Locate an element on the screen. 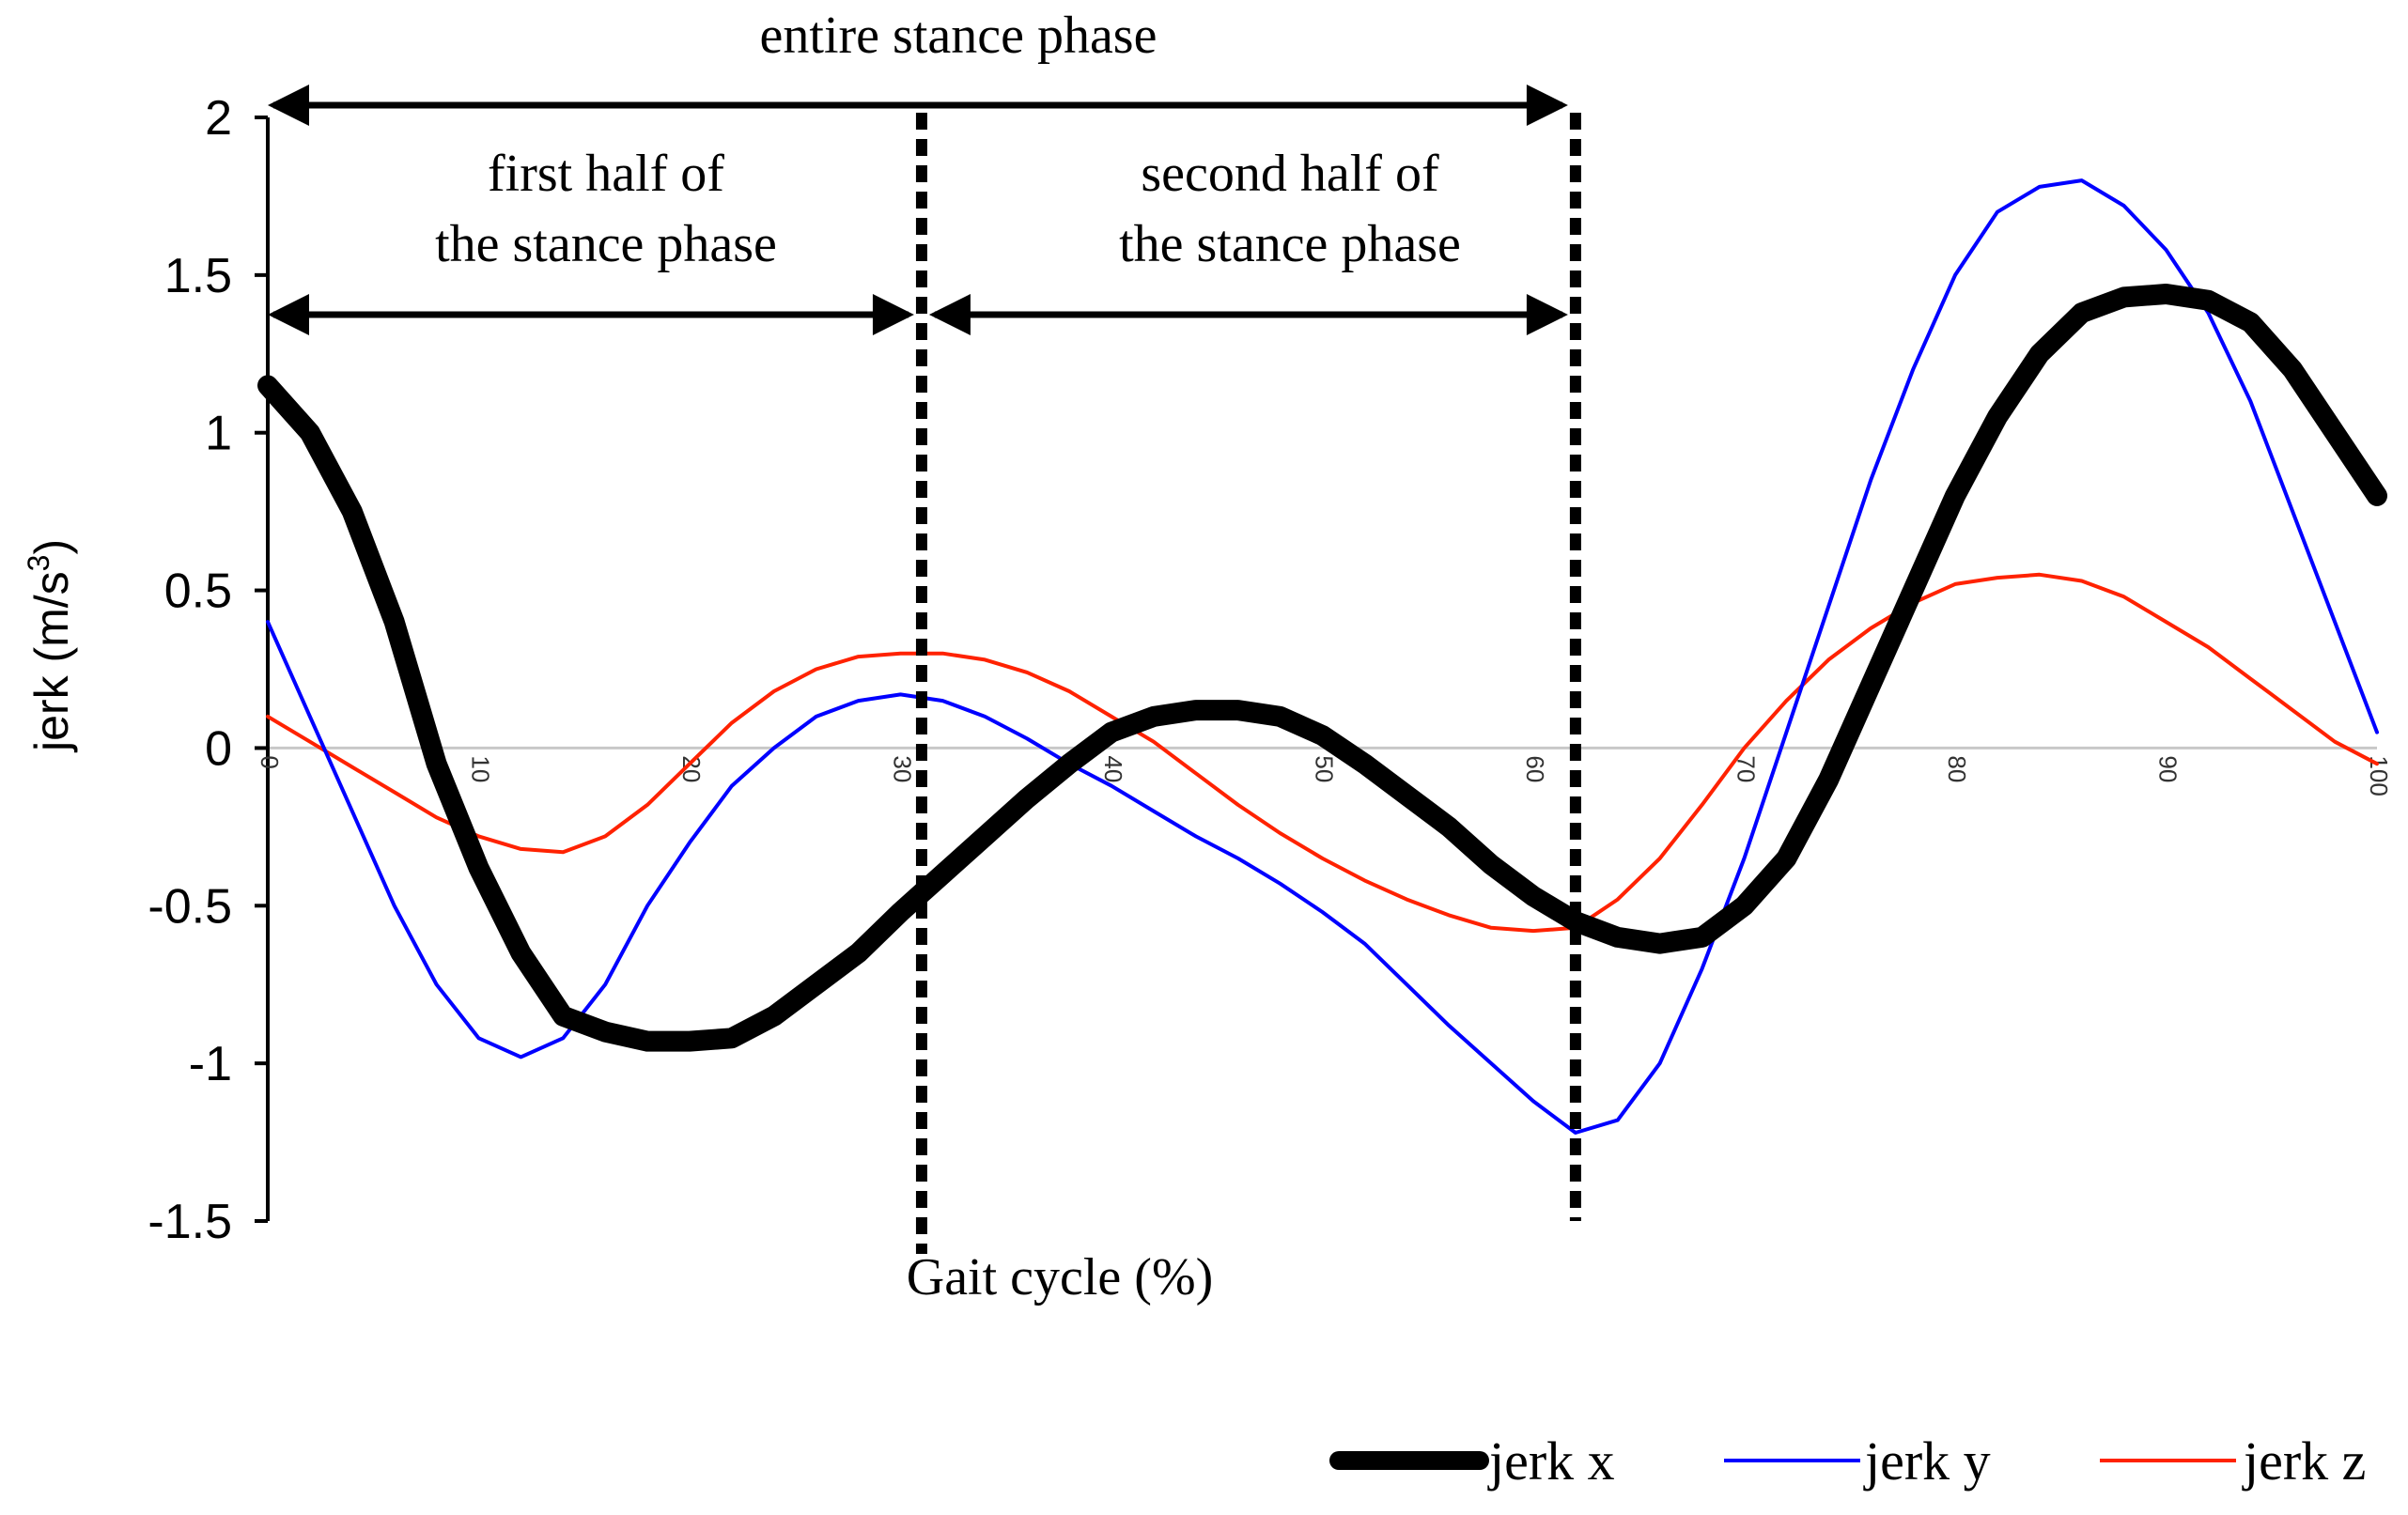 This screenshot has width=2408, height=1515. arrow-second-half is located at coordinates (1248, 314).